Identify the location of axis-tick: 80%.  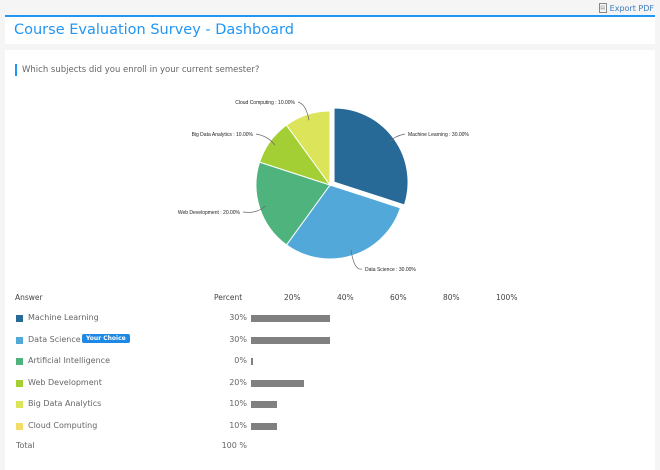
(451, 297).